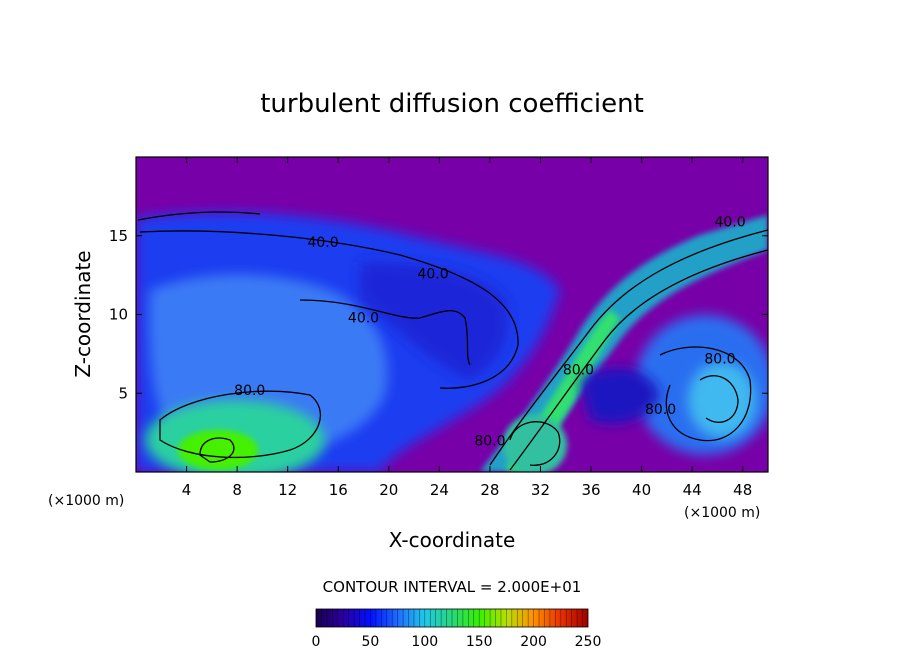 This screenshot has height=654, width=904. Describe the element at coordinates (83, 313) in the screenshot. I see `y-axis-label: Z-coordinate` at that location.